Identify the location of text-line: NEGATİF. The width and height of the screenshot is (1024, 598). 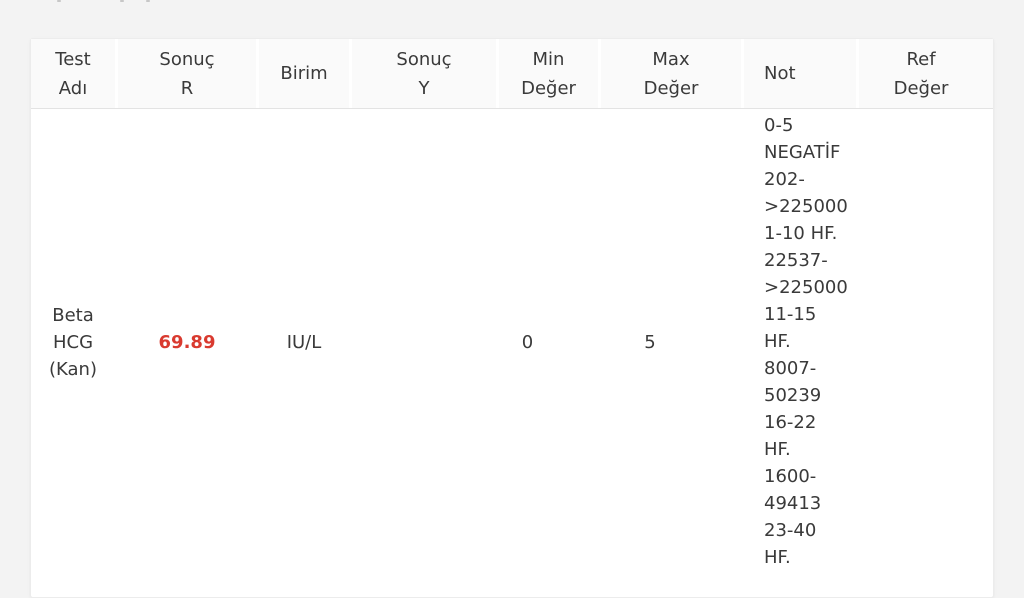
(802, 152).